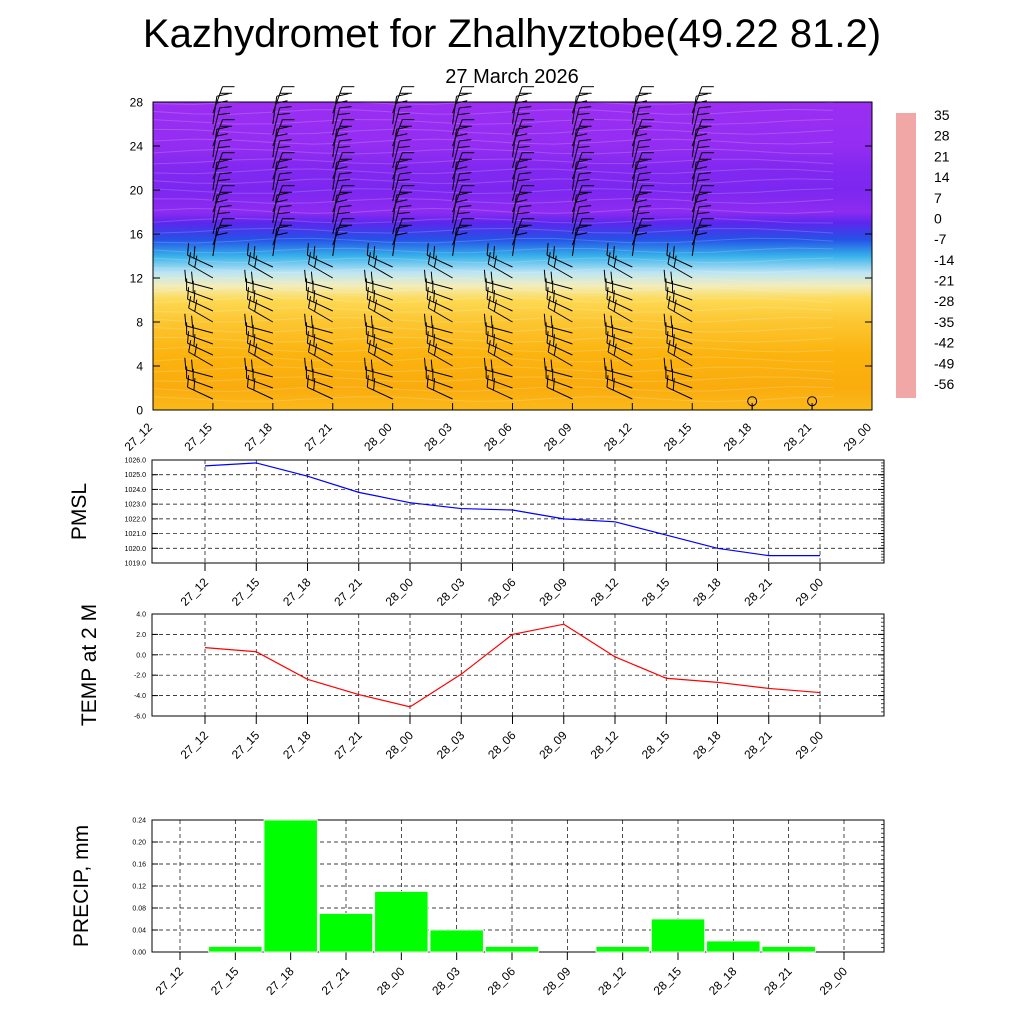 This screenshot has width=1024, height=1024. I want to click on x-tick-label: 28_15, so click(656, 745).